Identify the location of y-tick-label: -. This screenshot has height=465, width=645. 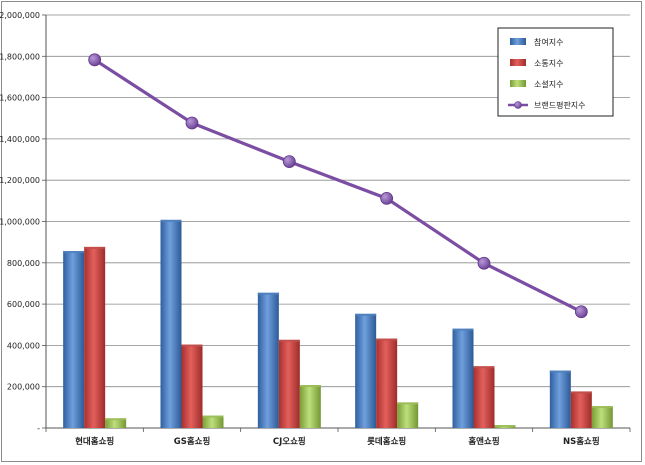
(38, 428).